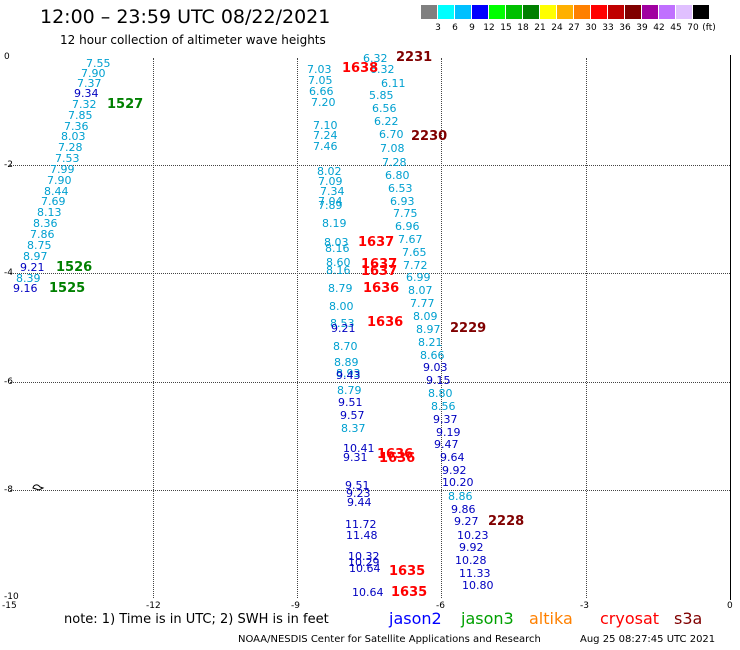  Describe the element at coordinates (321, 91) in the screenshot. I see `wave-height-label: 6.66` at that location.